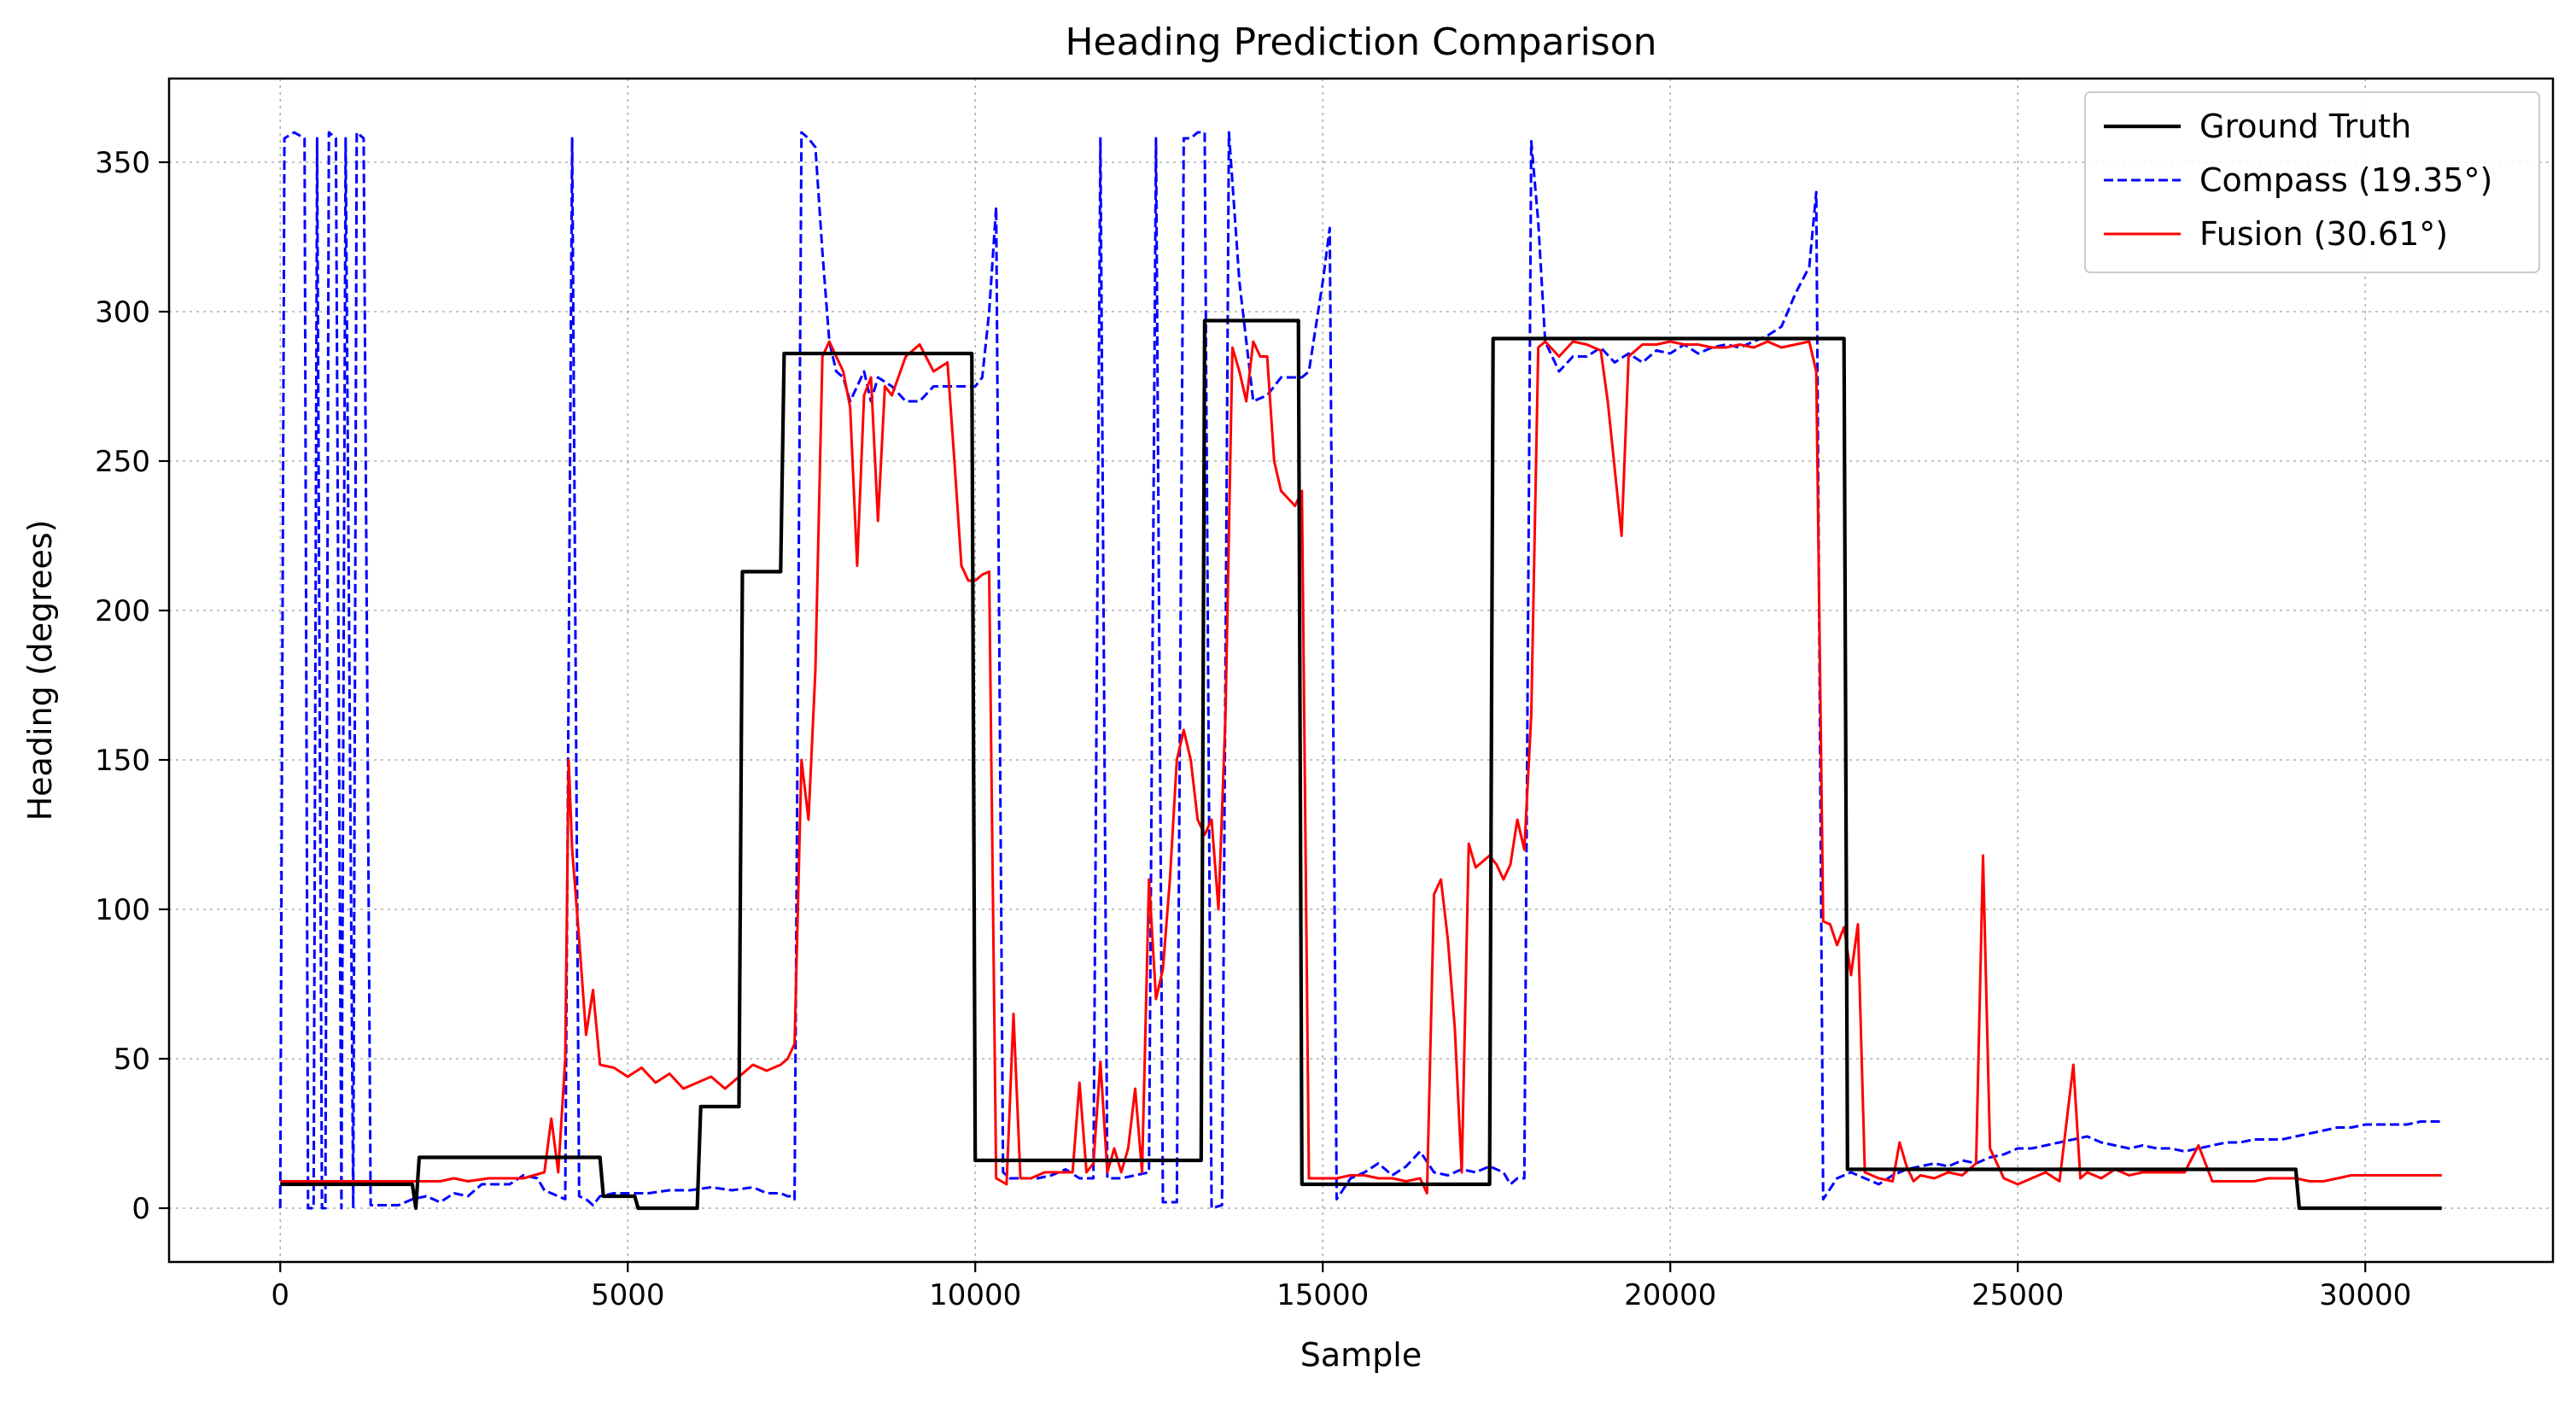  Describe the element at coordinates (975, 1295) in the screenshot. I see `x-tick-label: 10000` at that location.